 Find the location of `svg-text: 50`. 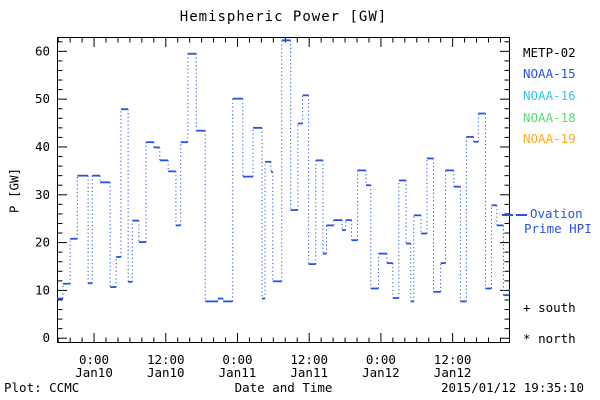

svg-text: 50 is located at coordinates (42, 98).